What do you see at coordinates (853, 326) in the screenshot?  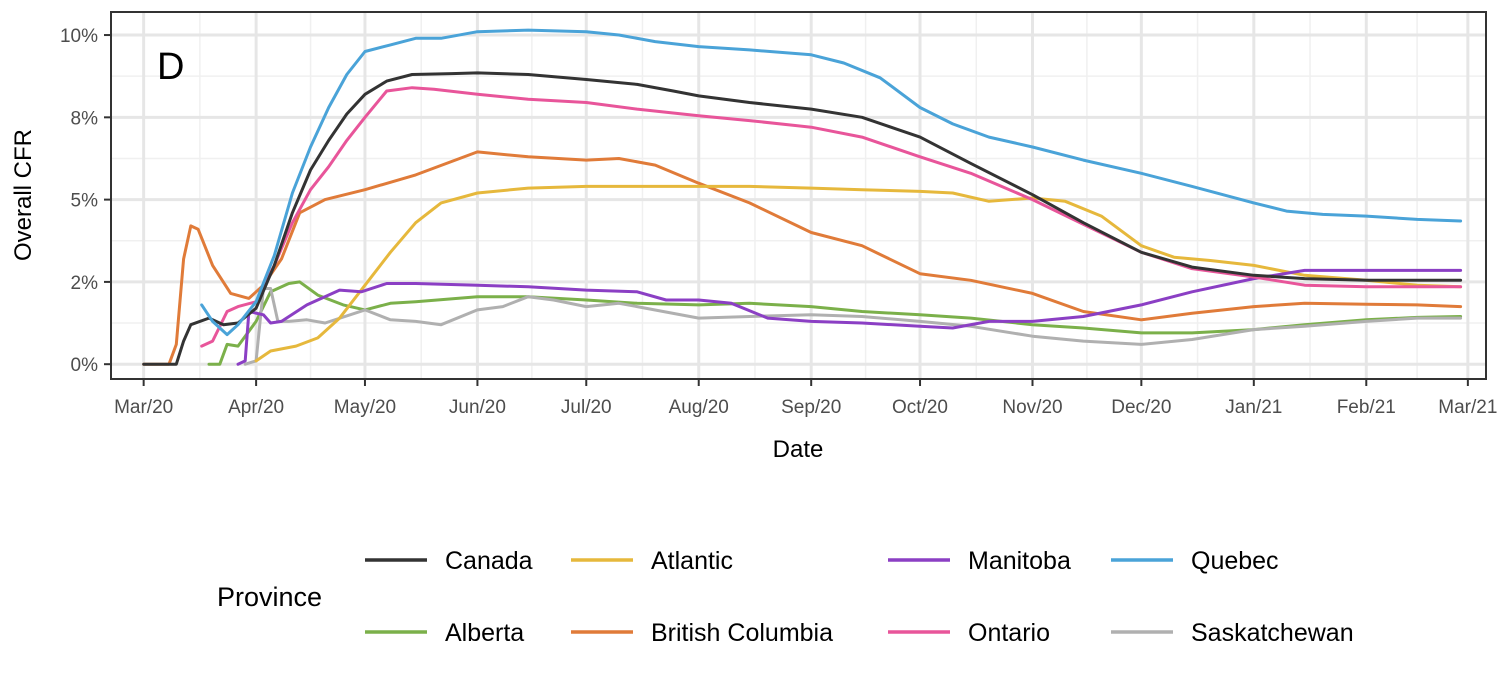 I see `series-line-saskatchewan` at bounding box center [853, 326].